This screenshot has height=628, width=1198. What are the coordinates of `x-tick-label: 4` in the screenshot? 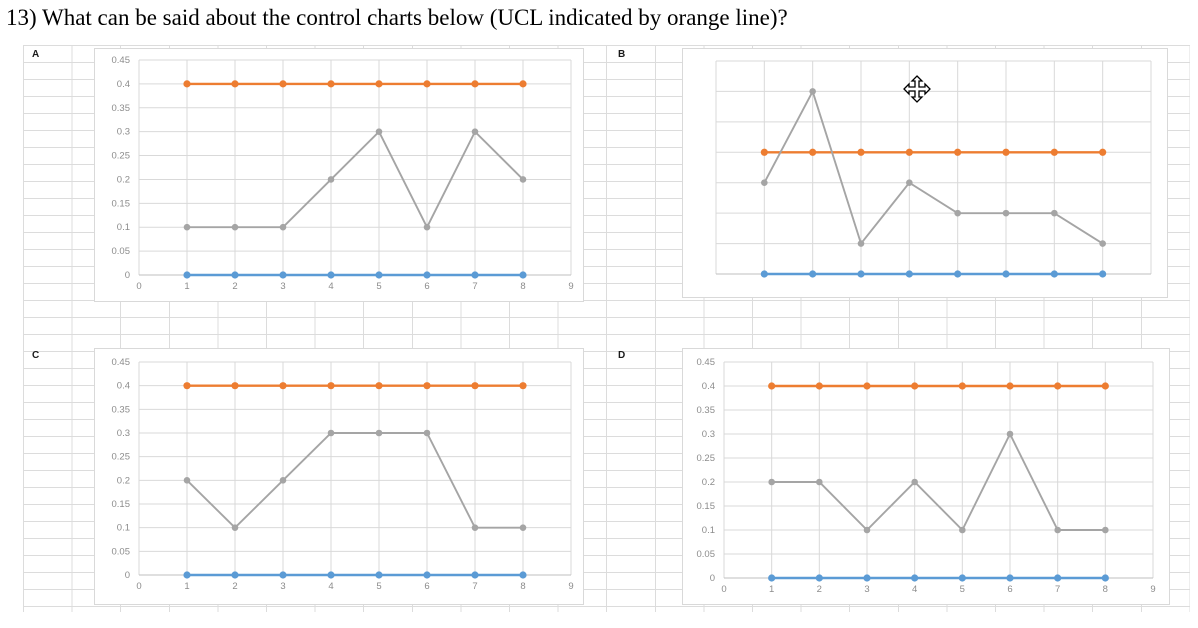 It's located at (330, 586).